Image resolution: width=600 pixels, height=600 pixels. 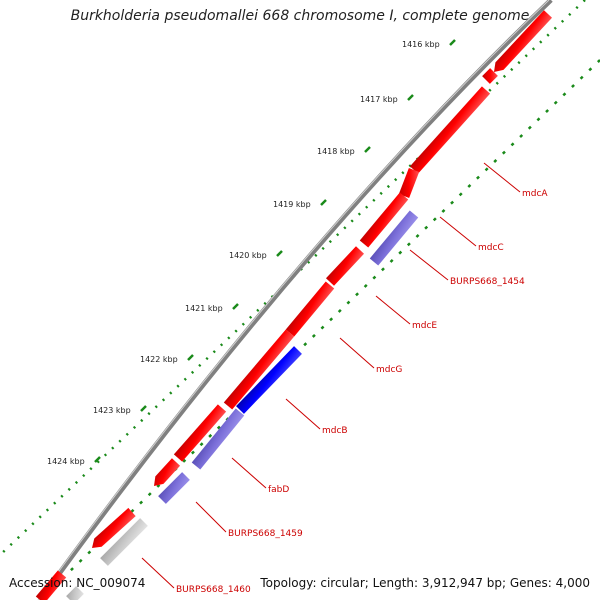 What do you see at coordinates (379, 99) in the screenshot?
I see `tick-label: 1417 kbp` at bounding box center [379, 99].